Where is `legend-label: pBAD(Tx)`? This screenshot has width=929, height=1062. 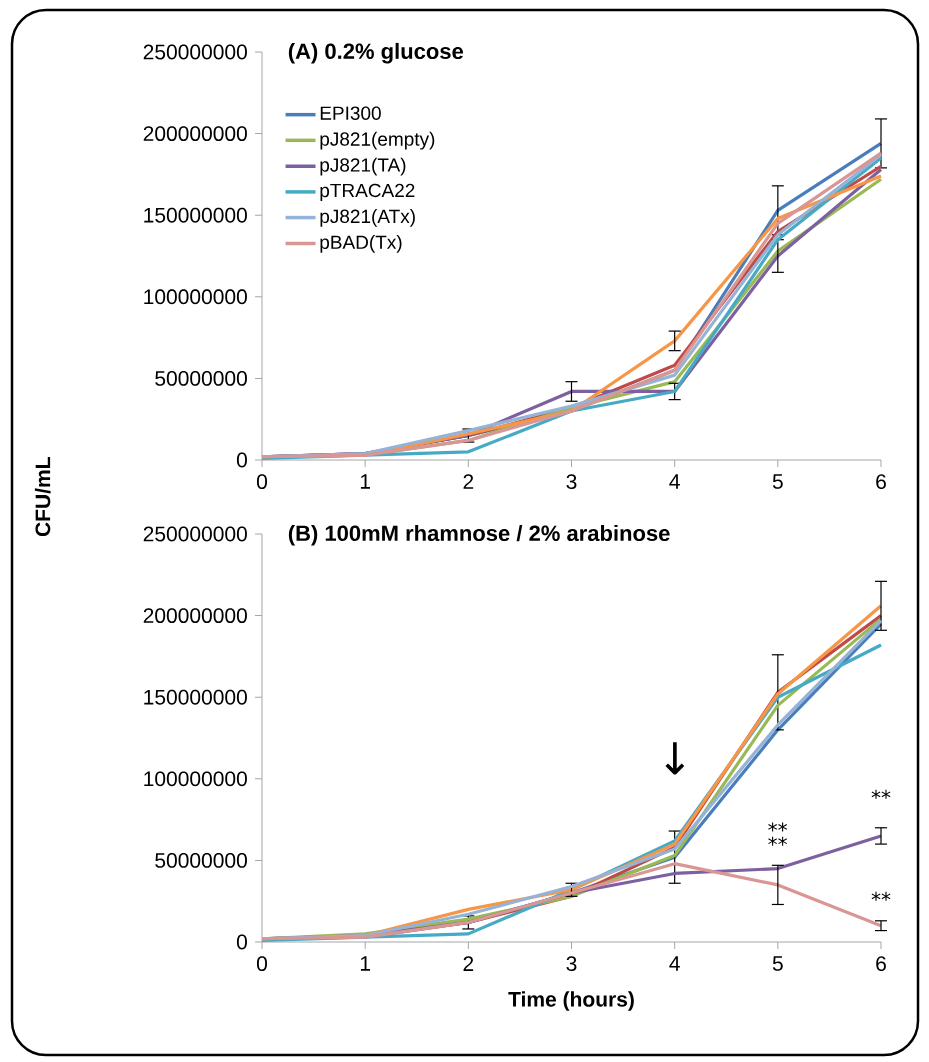 legend-label: pBAD(Tx) is located at coordinates (361, 244).